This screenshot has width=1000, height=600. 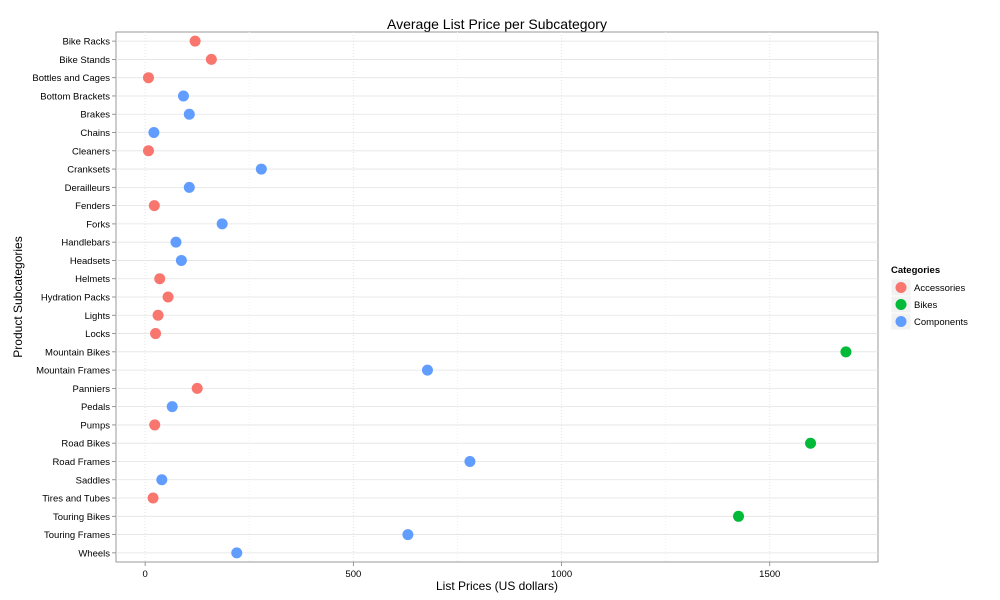 What do you see at coordinates (95, 407) in the screenshot?
I see `y-tick-label: Pedals` at bounding box center [95, 407].